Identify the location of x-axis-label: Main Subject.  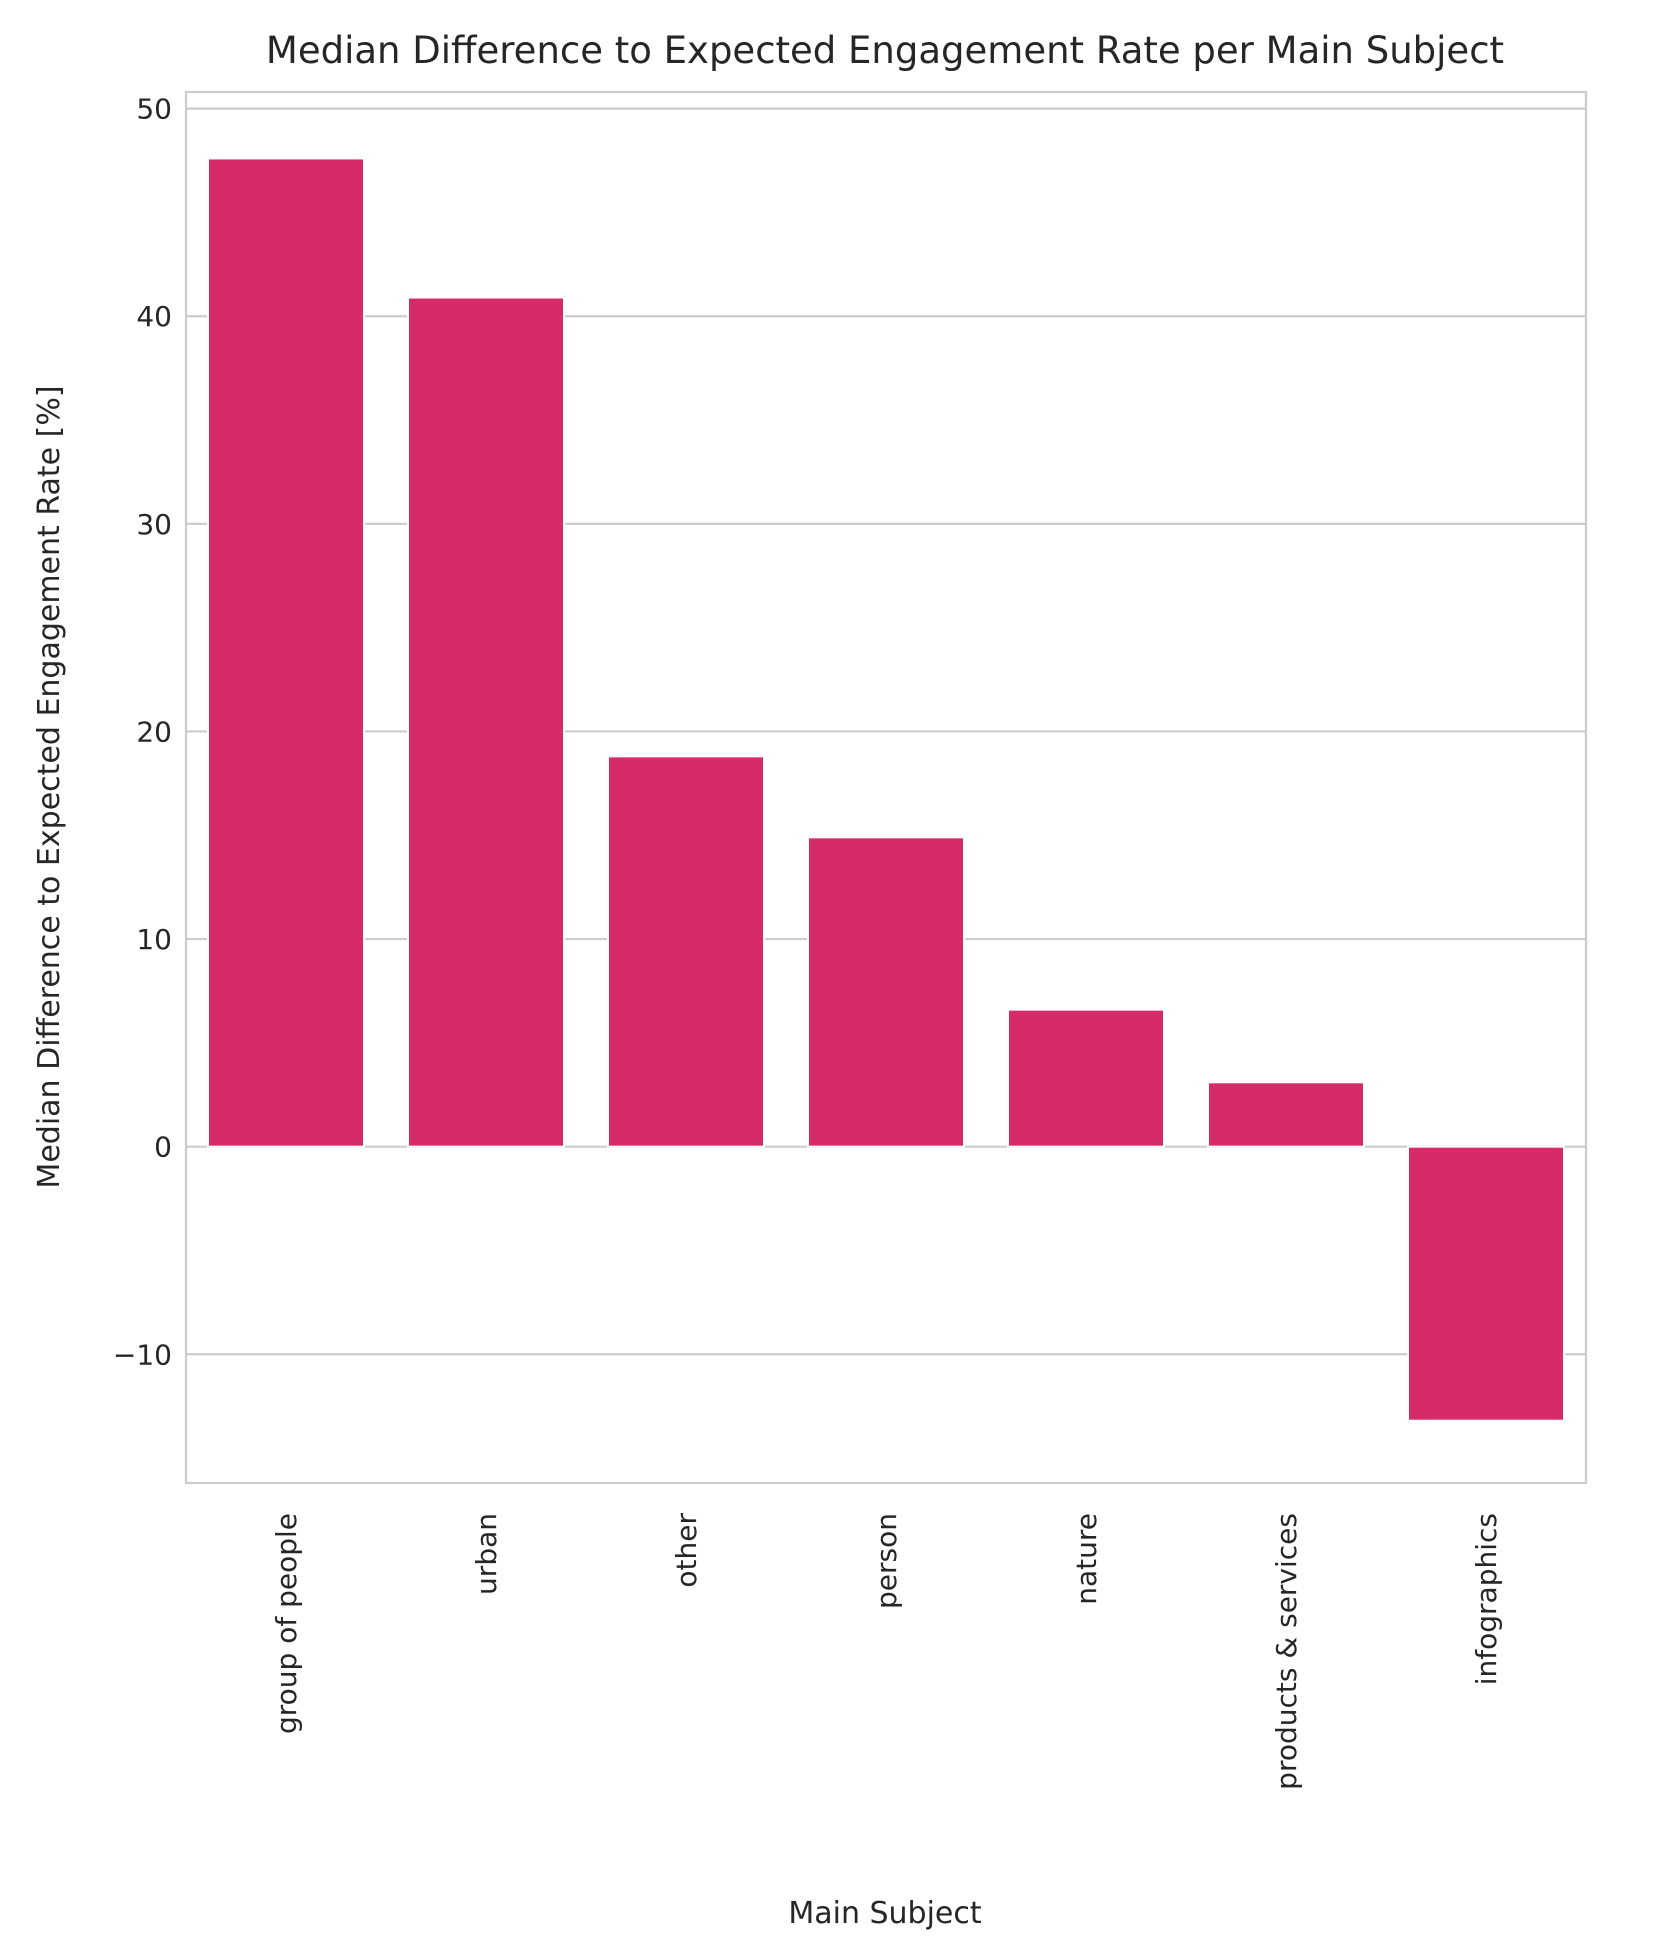
(885, 1913).